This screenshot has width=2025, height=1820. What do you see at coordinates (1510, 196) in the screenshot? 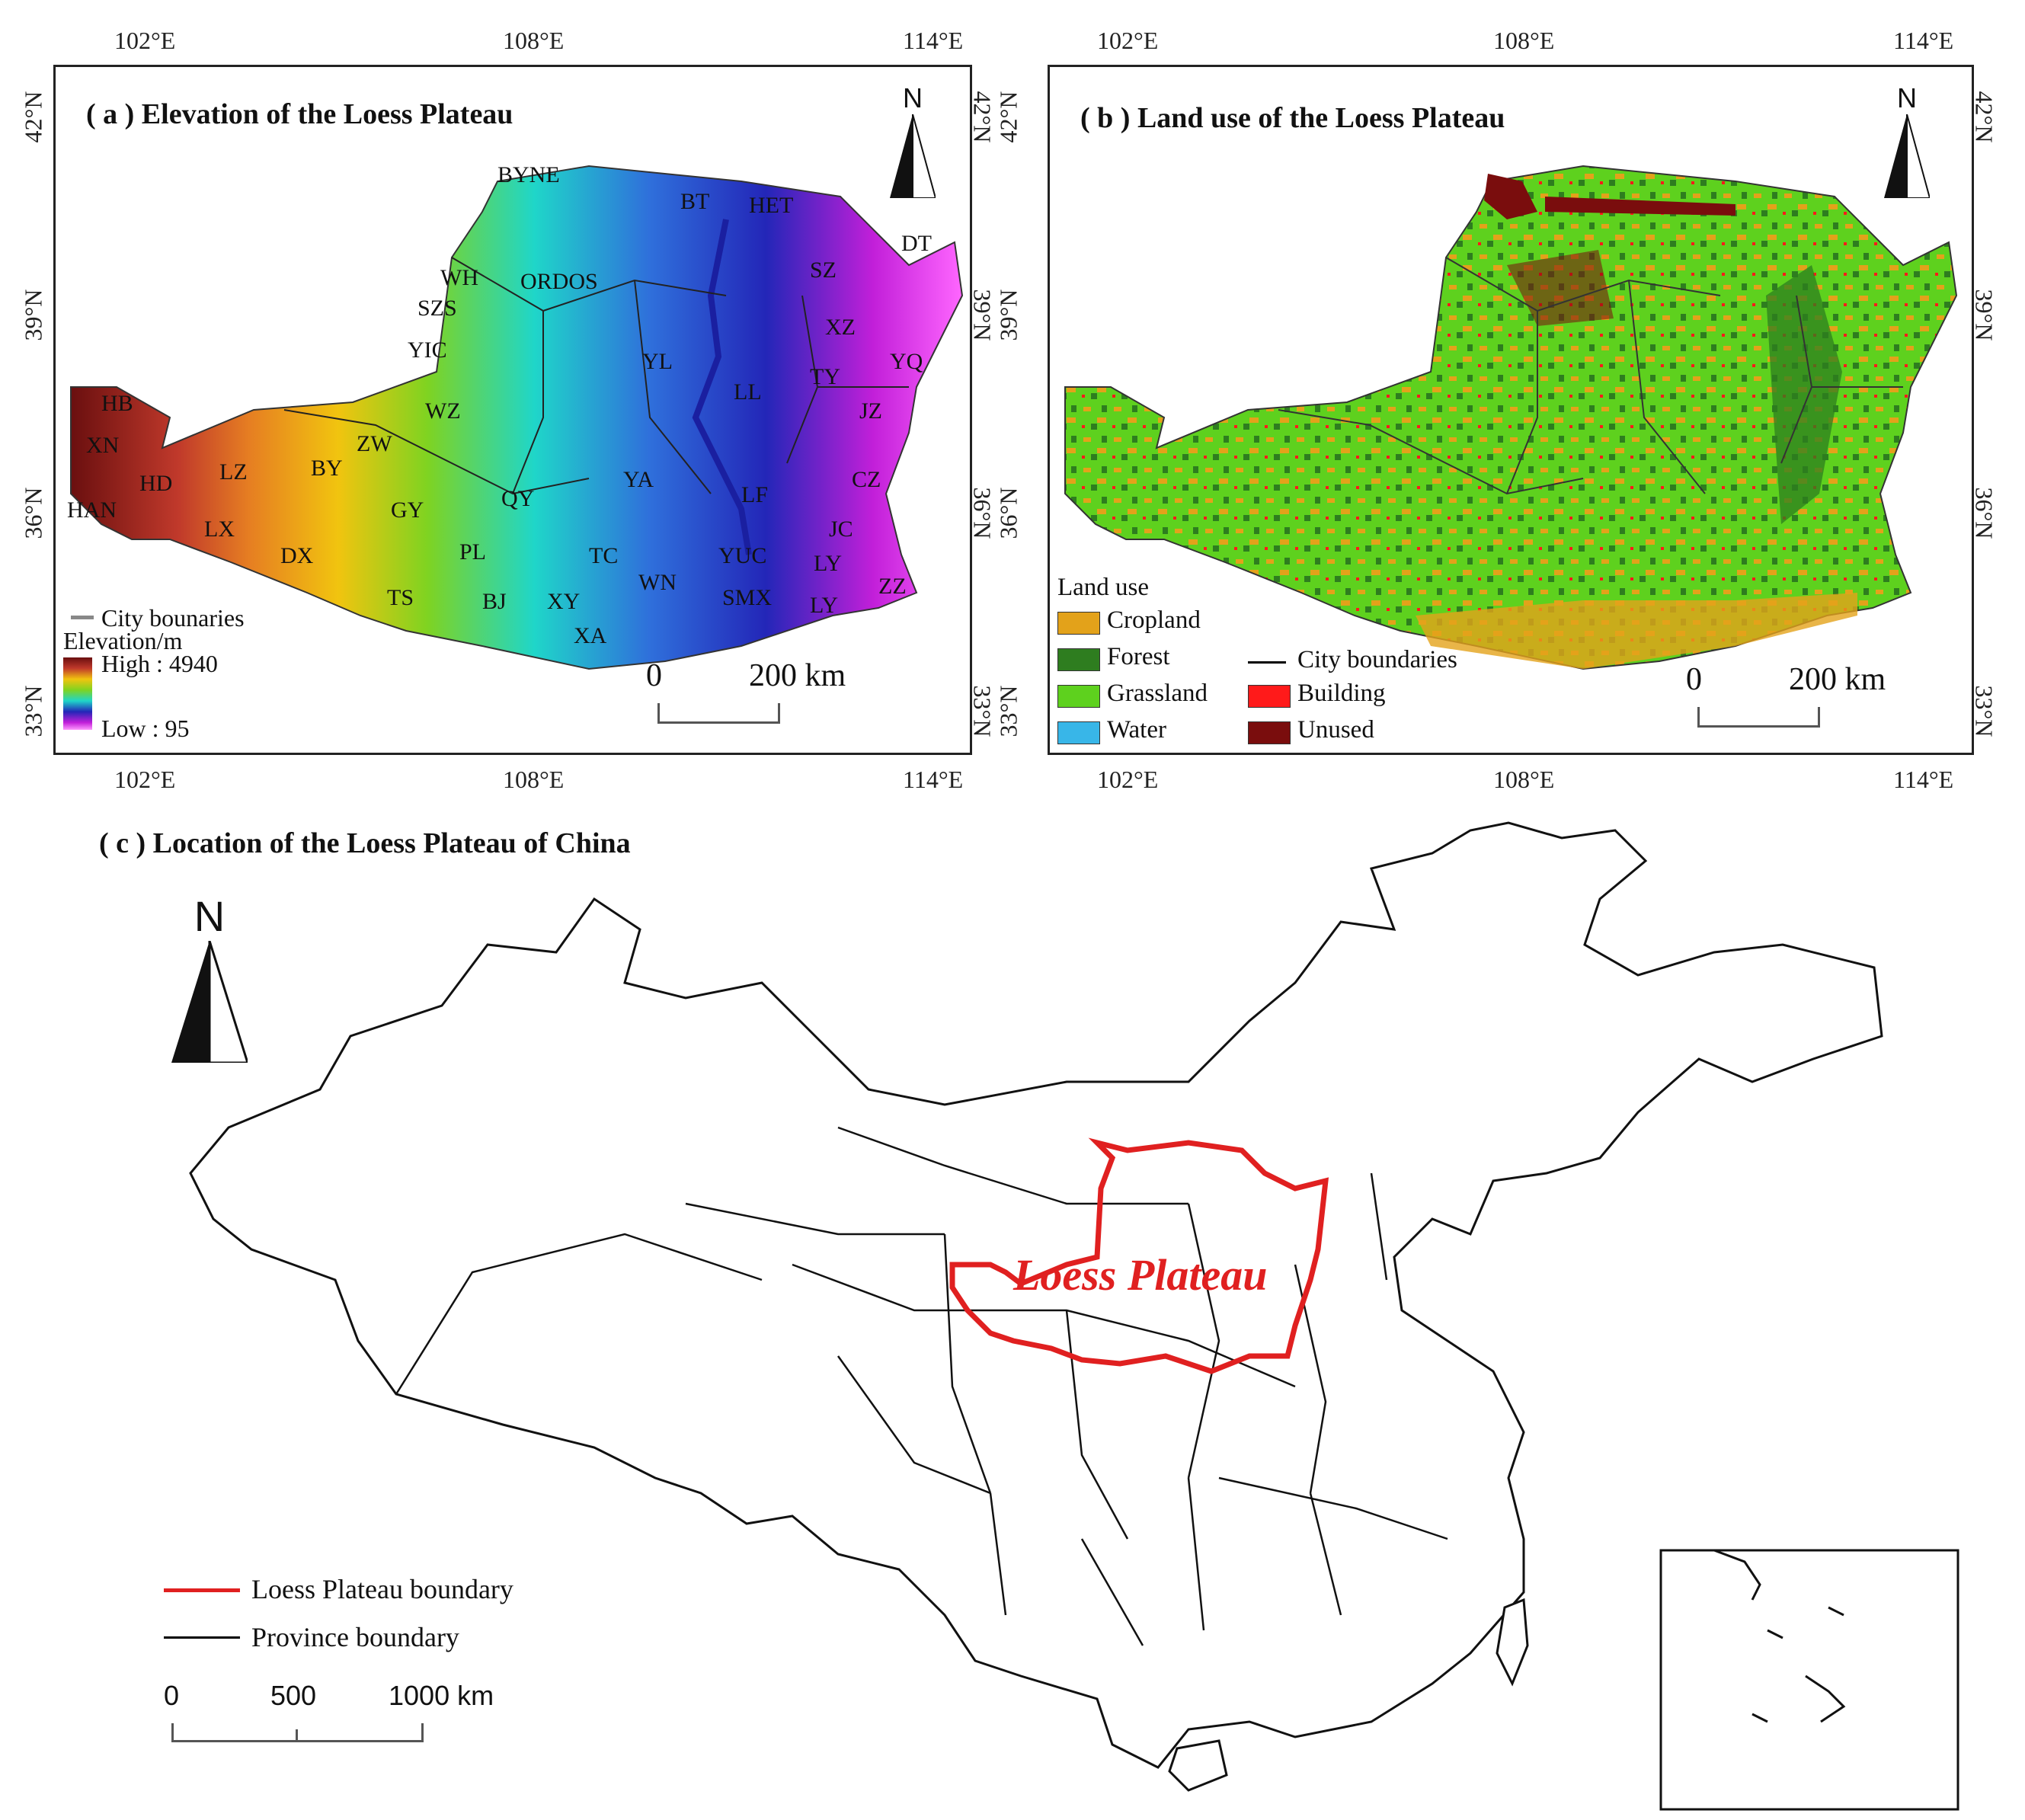
I see `unused-land-north` at bounding box center [1510, 196].